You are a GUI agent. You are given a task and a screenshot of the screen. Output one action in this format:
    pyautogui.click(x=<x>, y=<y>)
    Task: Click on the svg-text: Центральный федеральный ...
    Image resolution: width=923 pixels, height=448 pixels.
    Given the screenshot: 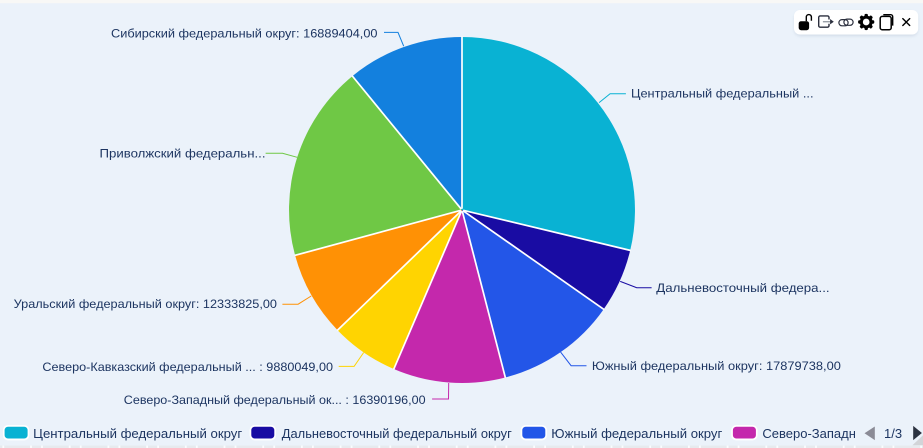 What is the action you would take?
    pyautogui.click(x=722, y=93)
    